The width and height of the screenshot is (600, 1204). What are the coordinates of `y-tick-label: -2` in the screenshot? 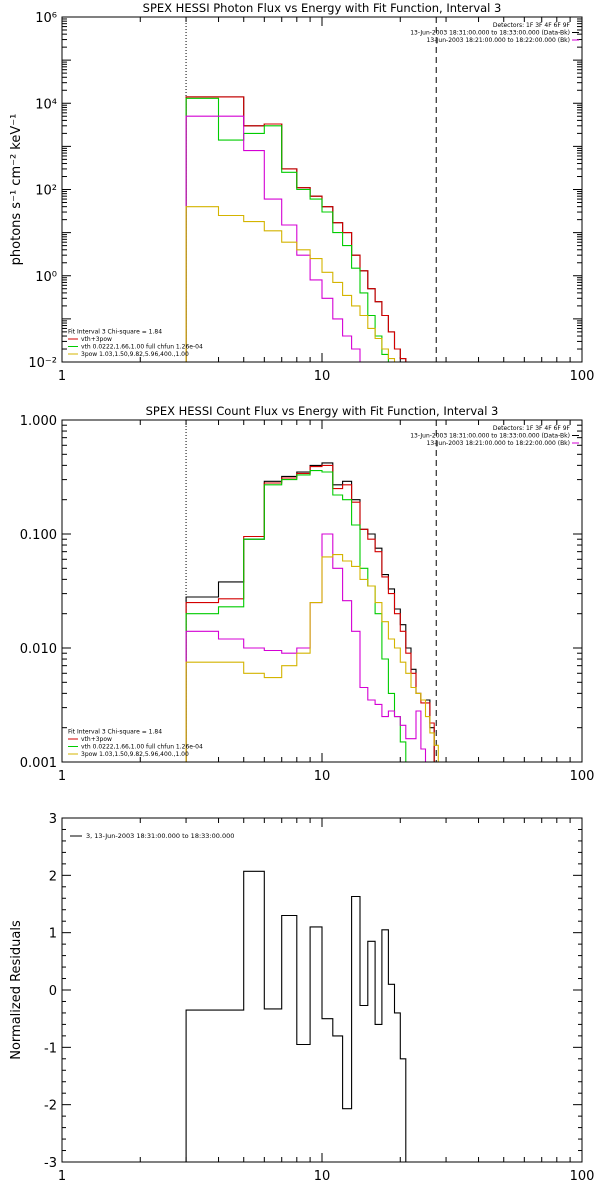 It's located at (50, 1106).